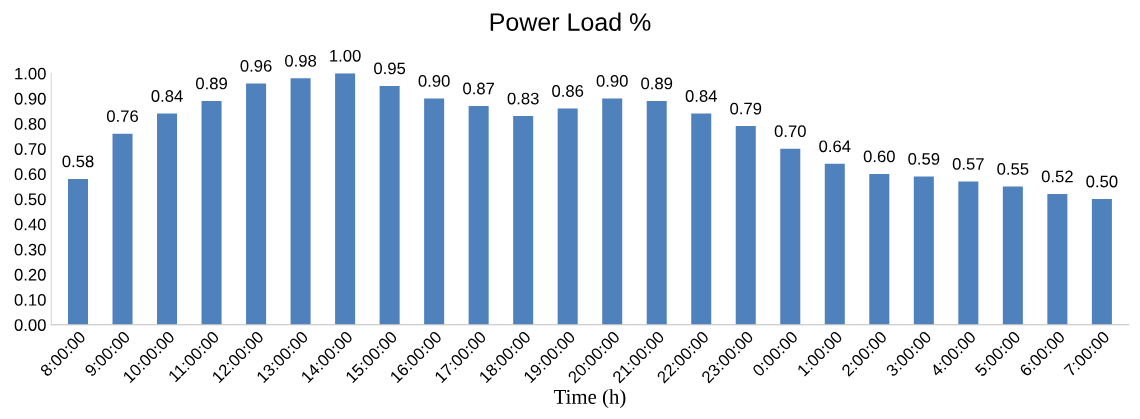 The image size is (1140, 419). What do you see at coordinates (301, 60) in the screenshot?
I see `data-label: 0.98` at bounding box center [301, 60].